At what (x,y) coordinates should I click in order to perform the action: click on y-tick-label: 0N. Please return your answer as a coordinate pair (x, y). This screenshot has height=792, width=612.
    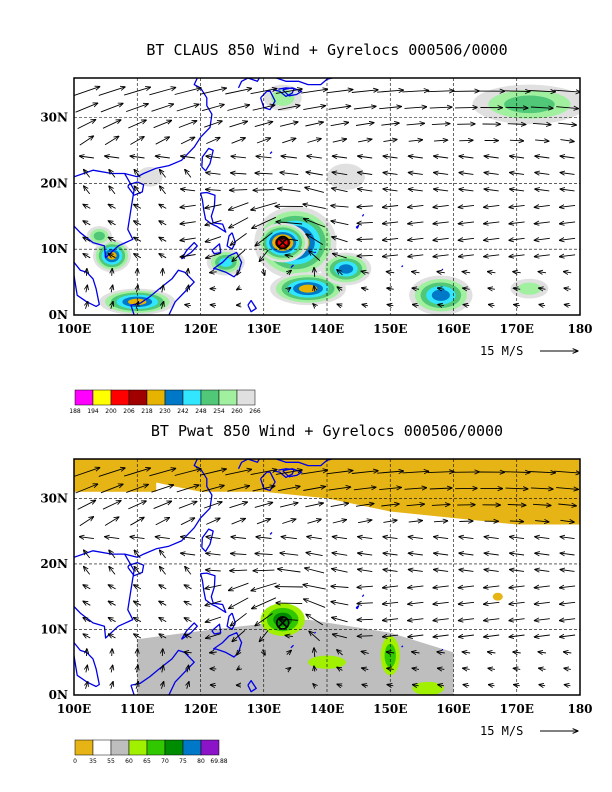
    Looking at the image, I should click on (58, 315).